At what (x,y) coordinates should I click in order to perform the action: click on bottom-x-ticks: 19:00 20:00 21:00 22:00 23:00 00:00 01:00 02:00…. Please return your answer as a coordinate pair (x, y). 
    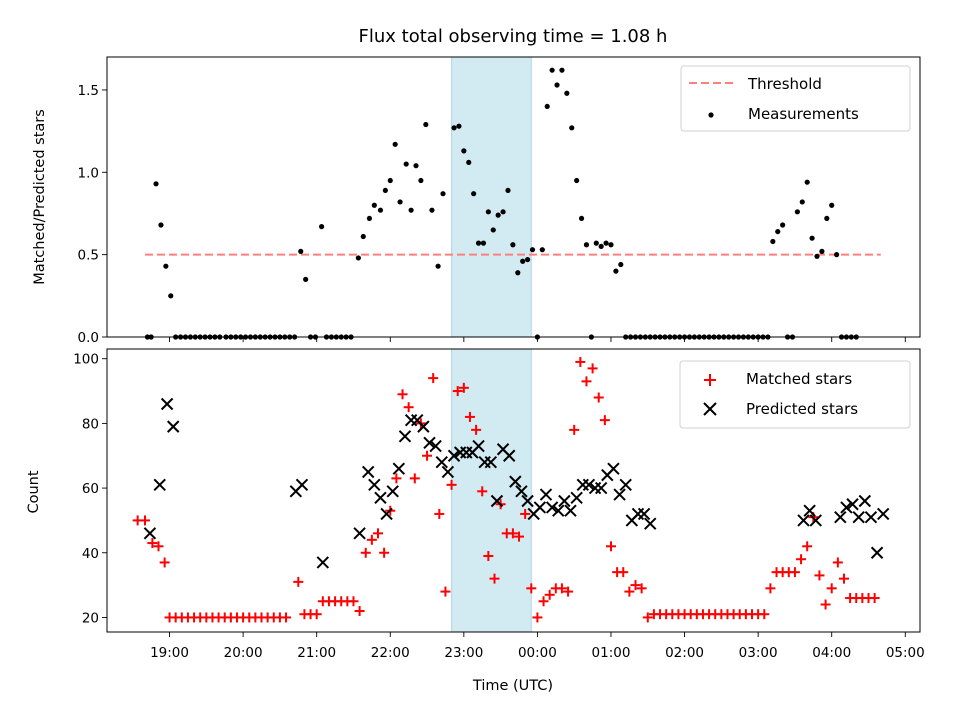
    Looking at the image, I should click on (537, 646).